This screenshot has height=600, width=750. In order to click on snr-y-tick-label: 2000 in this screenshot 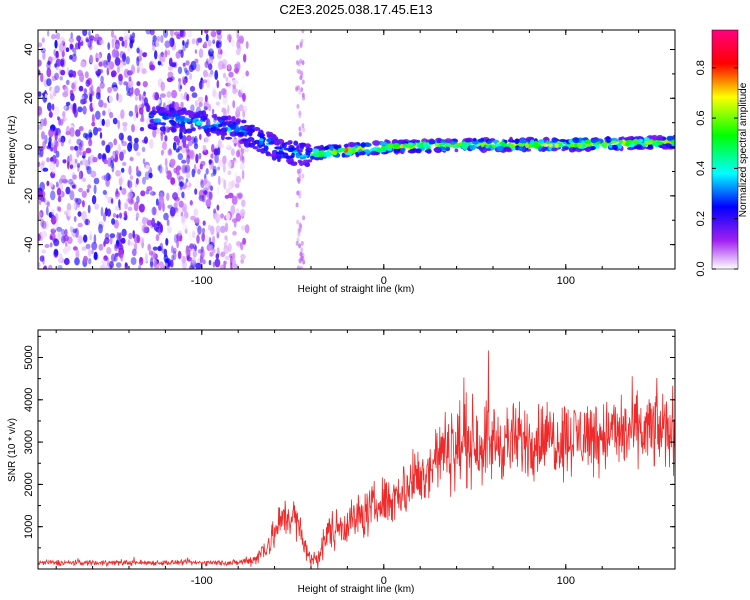, I will do `click(29, 484)`.